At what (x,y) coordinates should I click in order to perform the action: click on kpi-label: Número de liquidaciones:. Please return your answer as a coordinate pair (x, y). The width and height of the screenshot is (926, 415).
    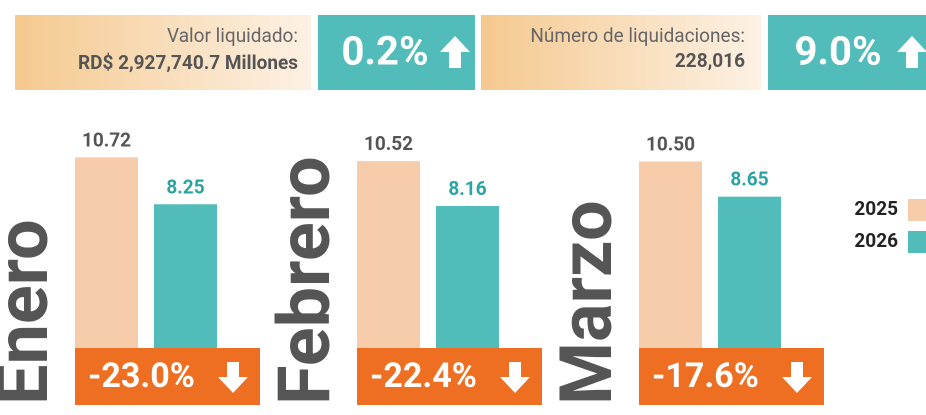
    Looking at the image, I should click on (637, 35).